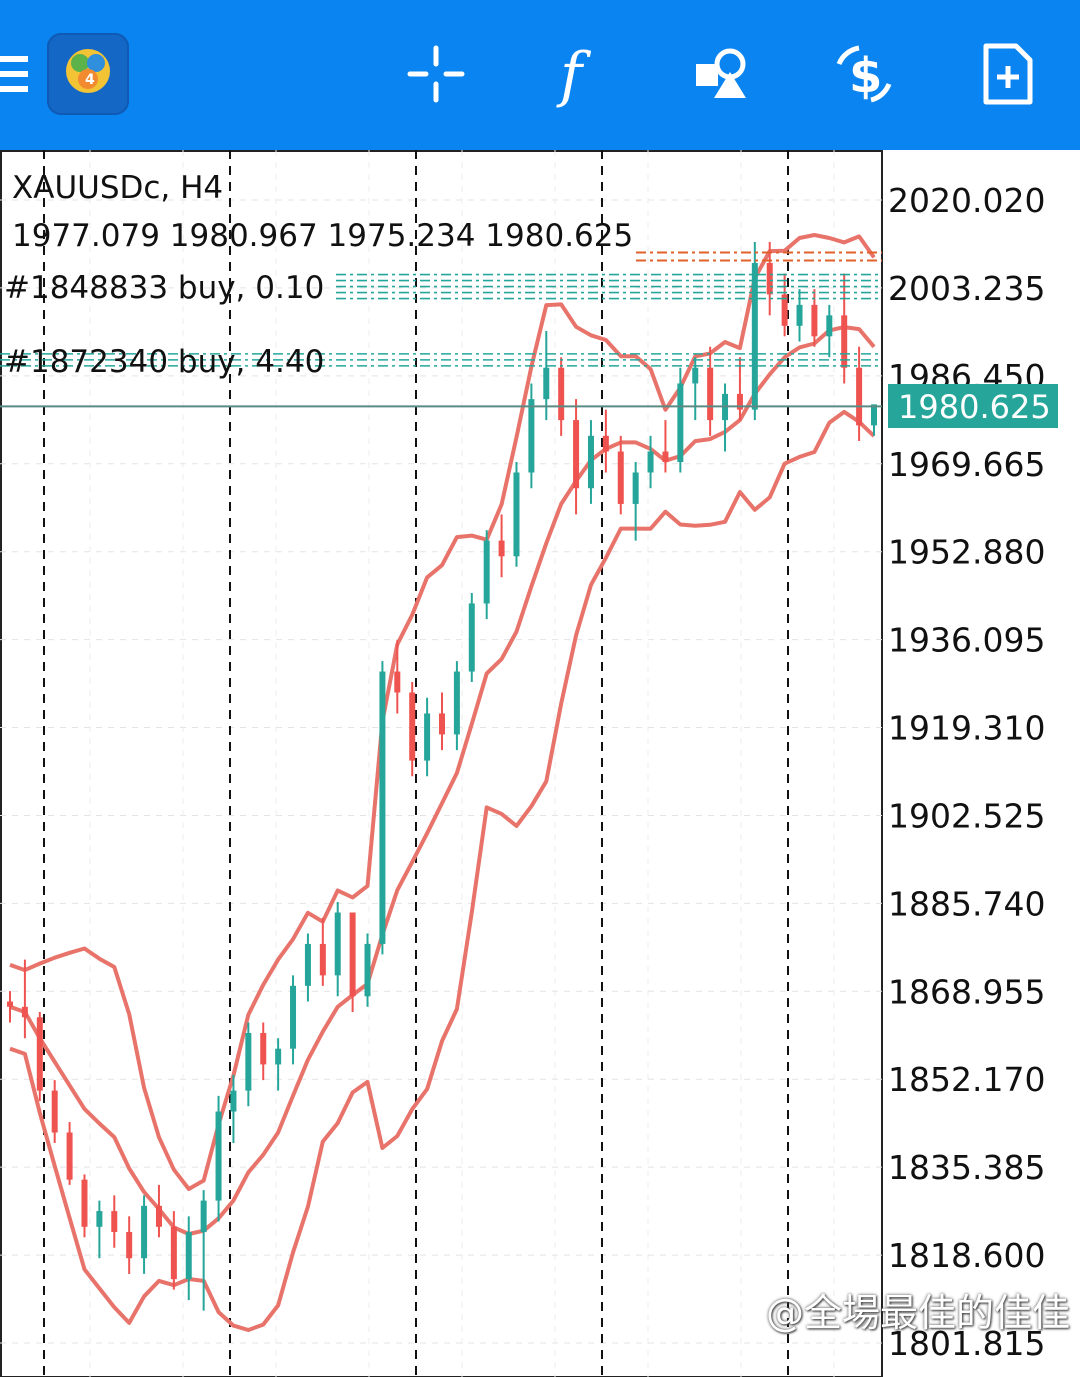  Describe the element at coordinates (966, 640) in the screenshot. I see `y-axis-label: 1936.095` at that location.